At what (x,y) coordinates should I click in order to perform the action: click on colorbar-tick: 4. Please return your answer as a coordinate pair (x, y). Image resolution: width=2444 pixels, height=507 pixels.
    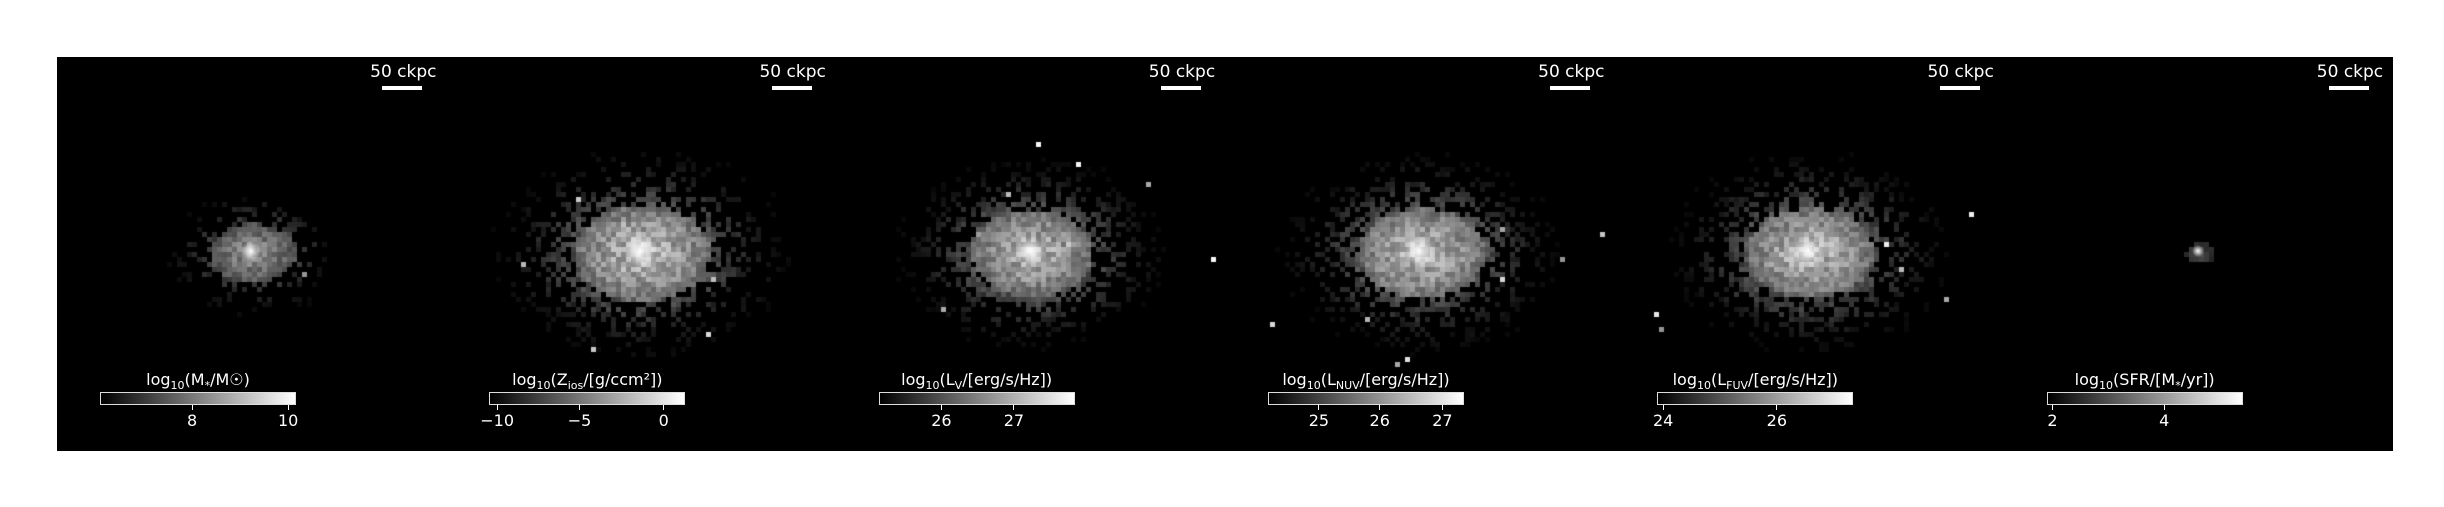
    Looking at the image, I should click on (2164, 417).